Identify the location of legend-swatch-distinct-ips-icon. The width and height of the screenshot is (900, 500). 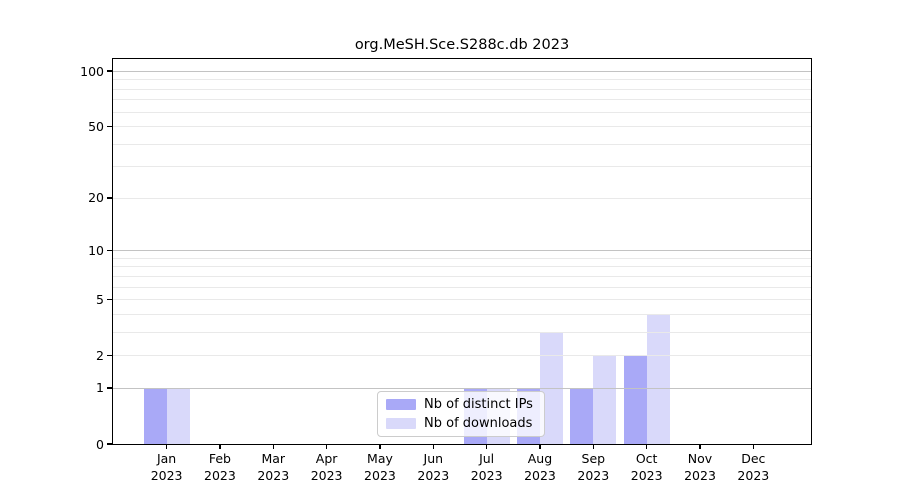
(401, 404).